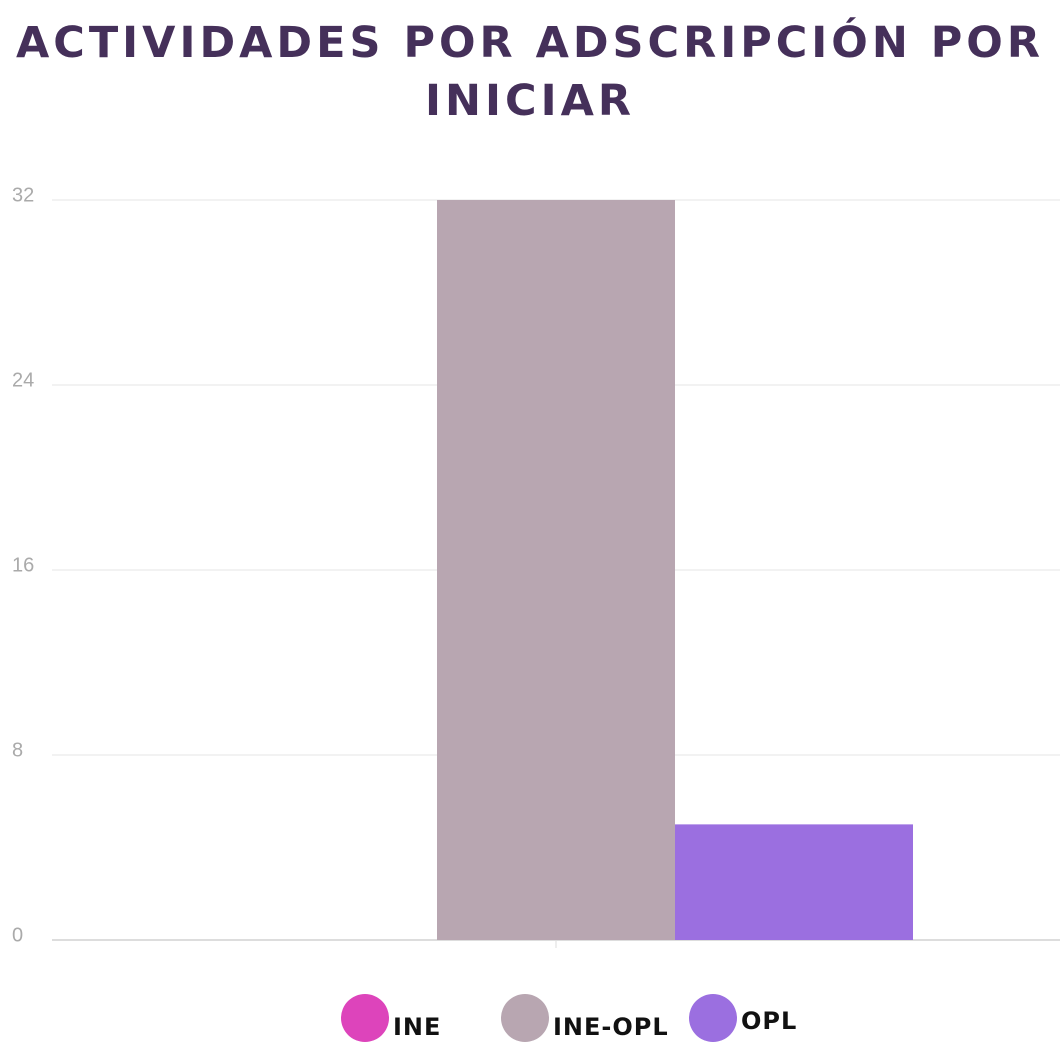  What do you see at coordinates (17, 750) in the screenshot?
I see `y-tick-label: 8` at bounding box center [17, 750].